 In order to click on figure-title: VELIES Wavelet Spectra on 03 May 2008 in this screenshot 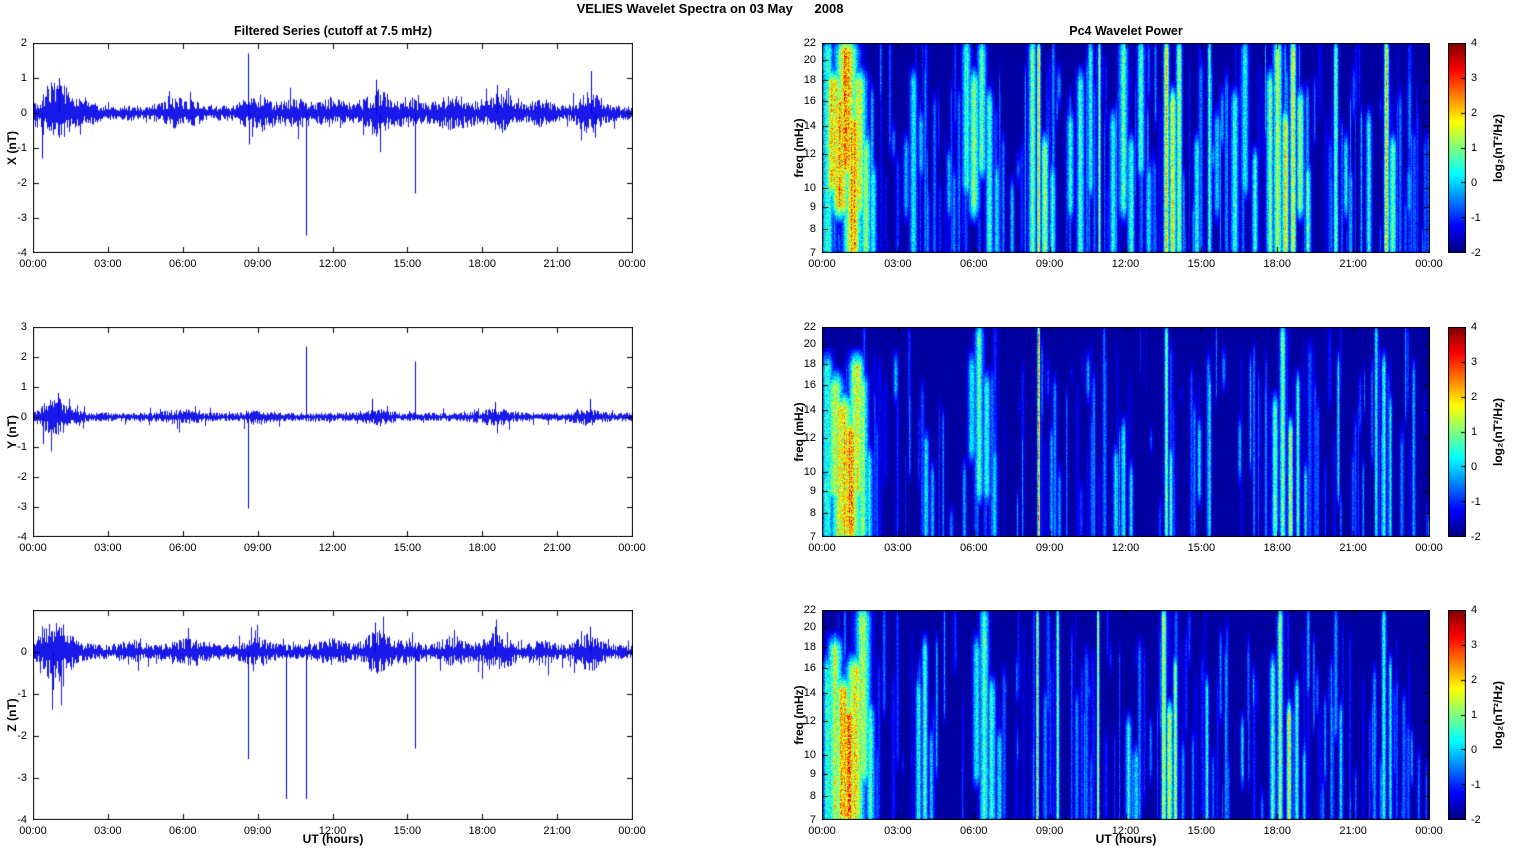, I will do `click(710, 8)`.